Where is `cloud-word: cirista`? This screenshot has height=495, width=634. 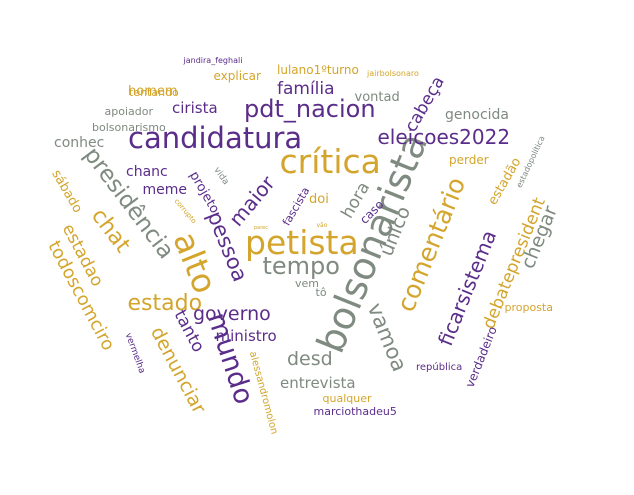
cloud-word: cirista is located at coordinates (195, 107).